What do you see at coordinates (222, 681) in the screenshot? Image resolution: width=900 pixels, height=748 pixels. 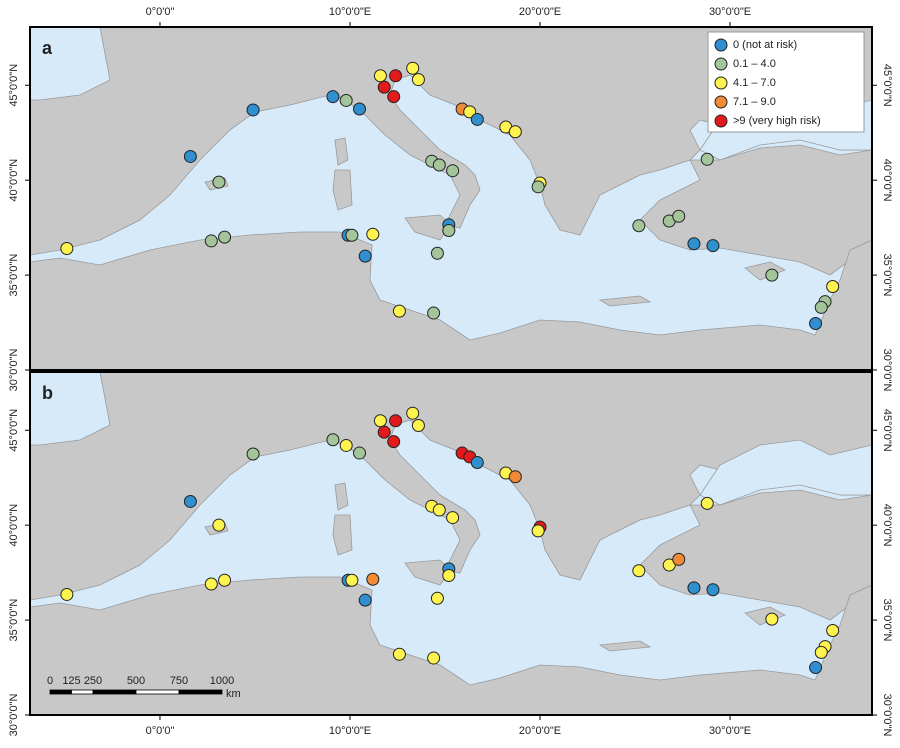 I see `scale-label: 1000` at bounding box center [222, 681].